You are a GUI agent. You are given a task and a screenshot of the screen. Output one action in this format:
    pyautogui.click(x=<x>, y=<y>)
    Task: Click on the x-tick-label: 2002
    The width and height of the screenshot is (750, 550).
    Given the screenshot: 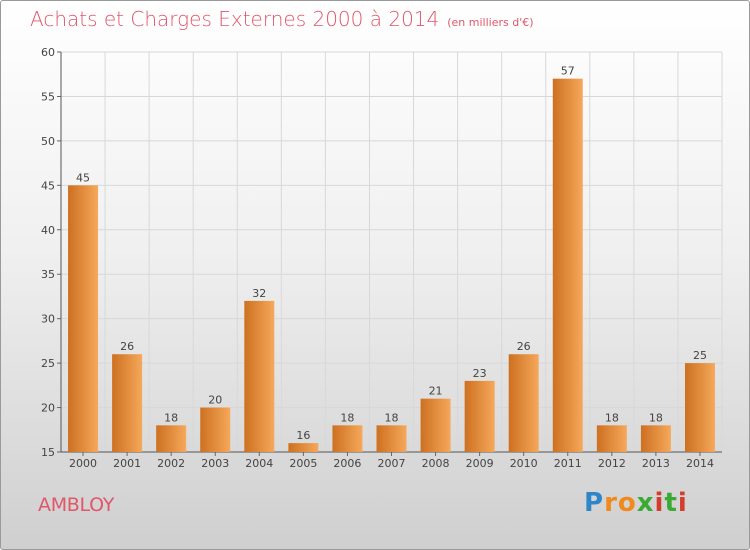 What is the action you would take?
    pyautogui.click(x=171, y=463)
    